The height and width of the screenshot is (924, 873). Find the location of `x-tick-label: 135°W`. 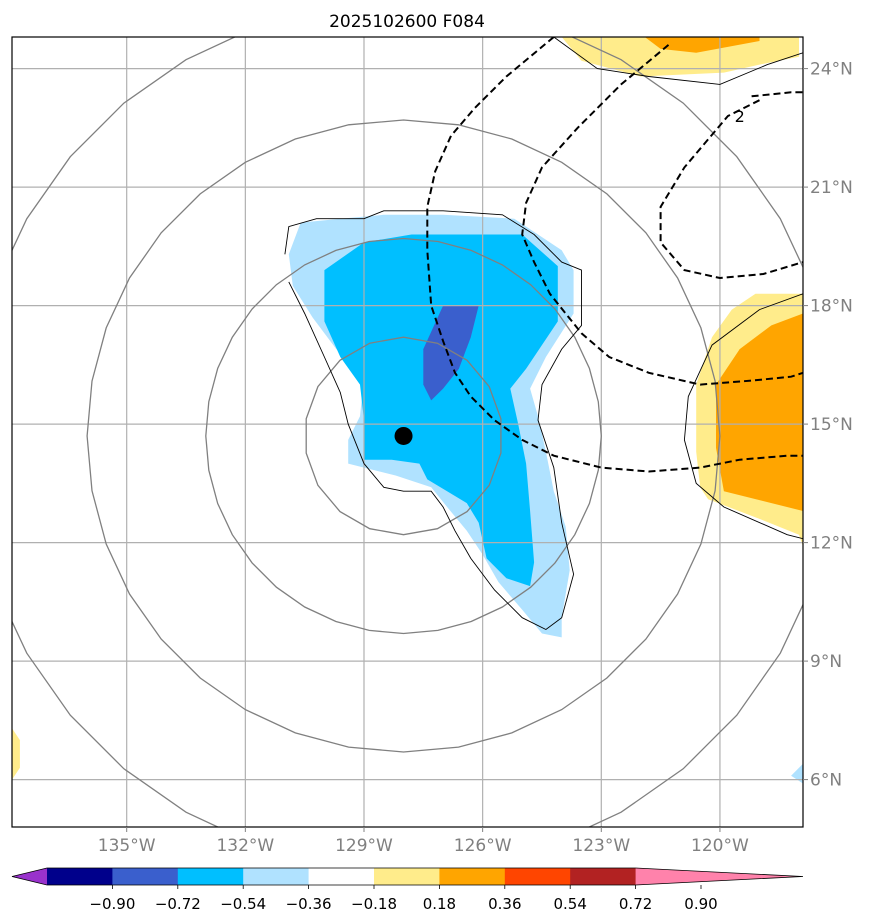

x-tick-label: 135°W is located at coordinates (127, 846).